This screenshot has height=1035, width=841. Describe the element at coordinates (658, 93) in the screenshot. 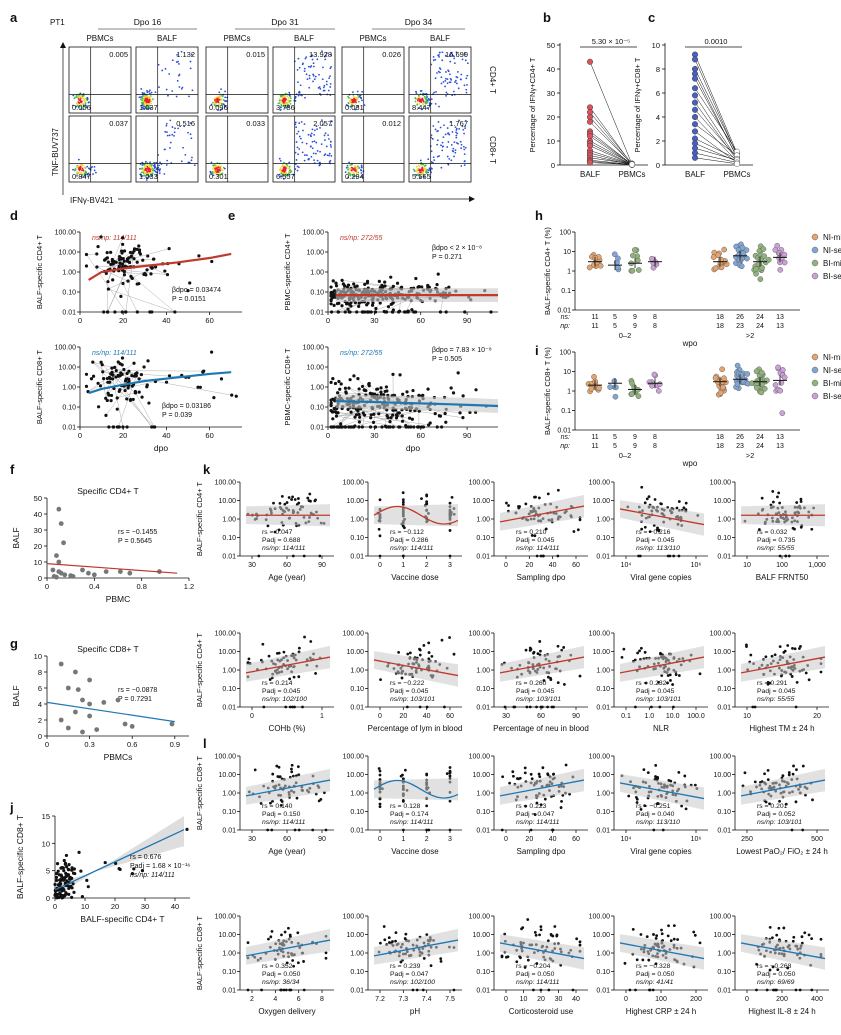

I see `paired-y-tick-label: 6` at that location.